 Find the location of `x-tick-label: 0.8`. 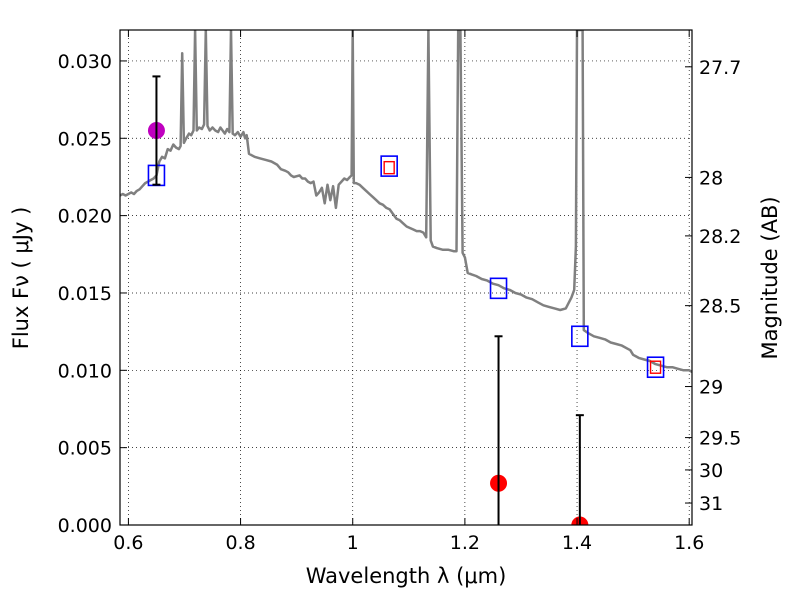

x-tick-label: 0.8 is located at coordinates (240, 543).